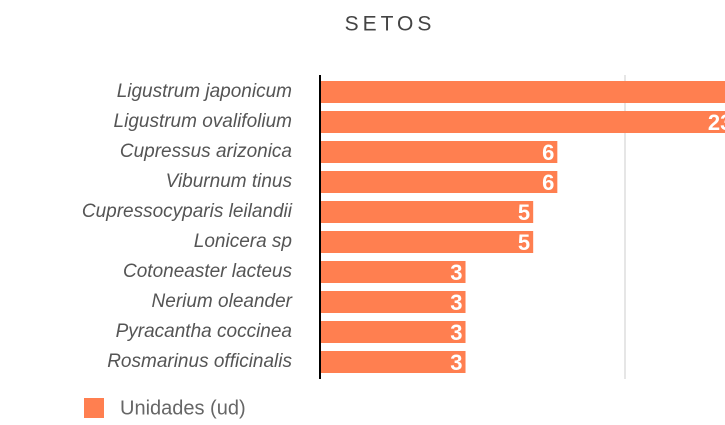  I want to click on y-tick-label: Ligustrum japonicum, so click(204, 91).